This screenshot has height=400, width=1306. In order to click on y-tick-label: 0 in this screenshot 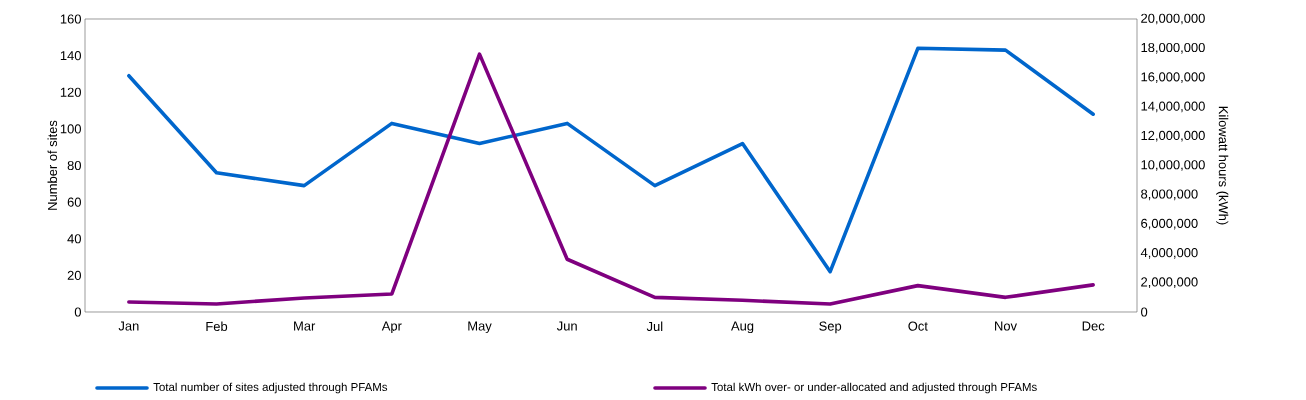, I will do `click(77, 312)`.